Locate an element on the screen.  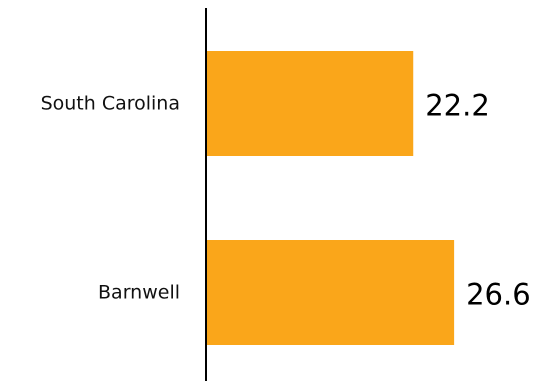
category-label: Barnwell is located at coordinates (139, 293).